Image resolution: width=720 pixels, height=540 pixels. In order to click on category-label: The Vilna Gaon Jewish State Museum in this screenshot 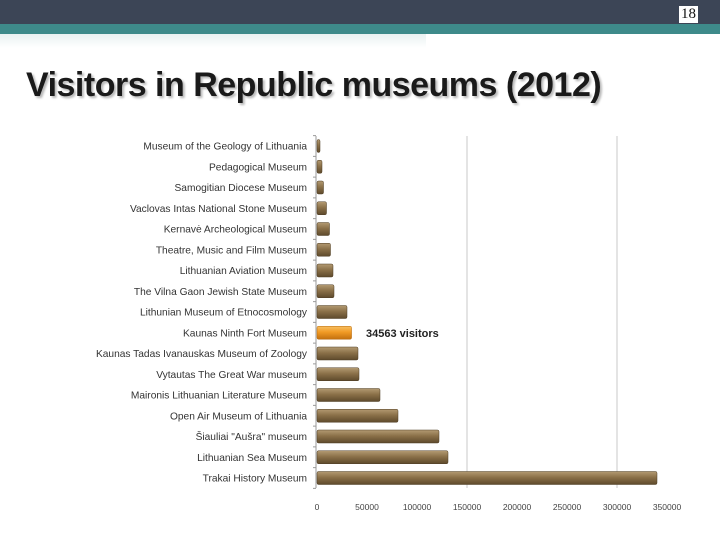, I will do `click(220, 292)`.